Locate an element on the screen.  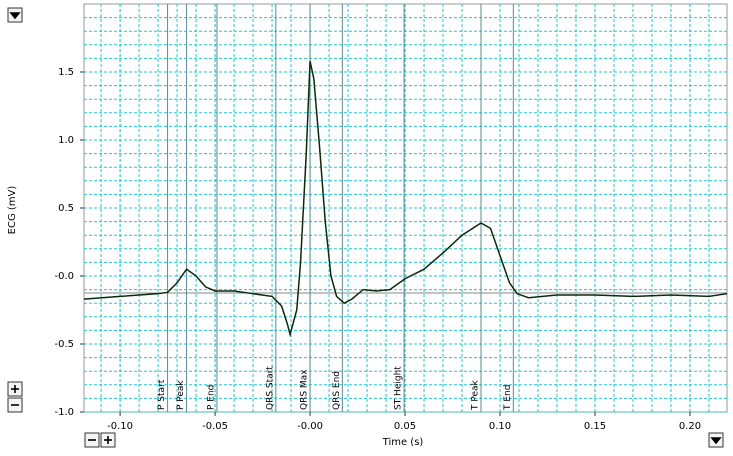
y-tick-label: 0.5 is located at coordinates (66, 208).